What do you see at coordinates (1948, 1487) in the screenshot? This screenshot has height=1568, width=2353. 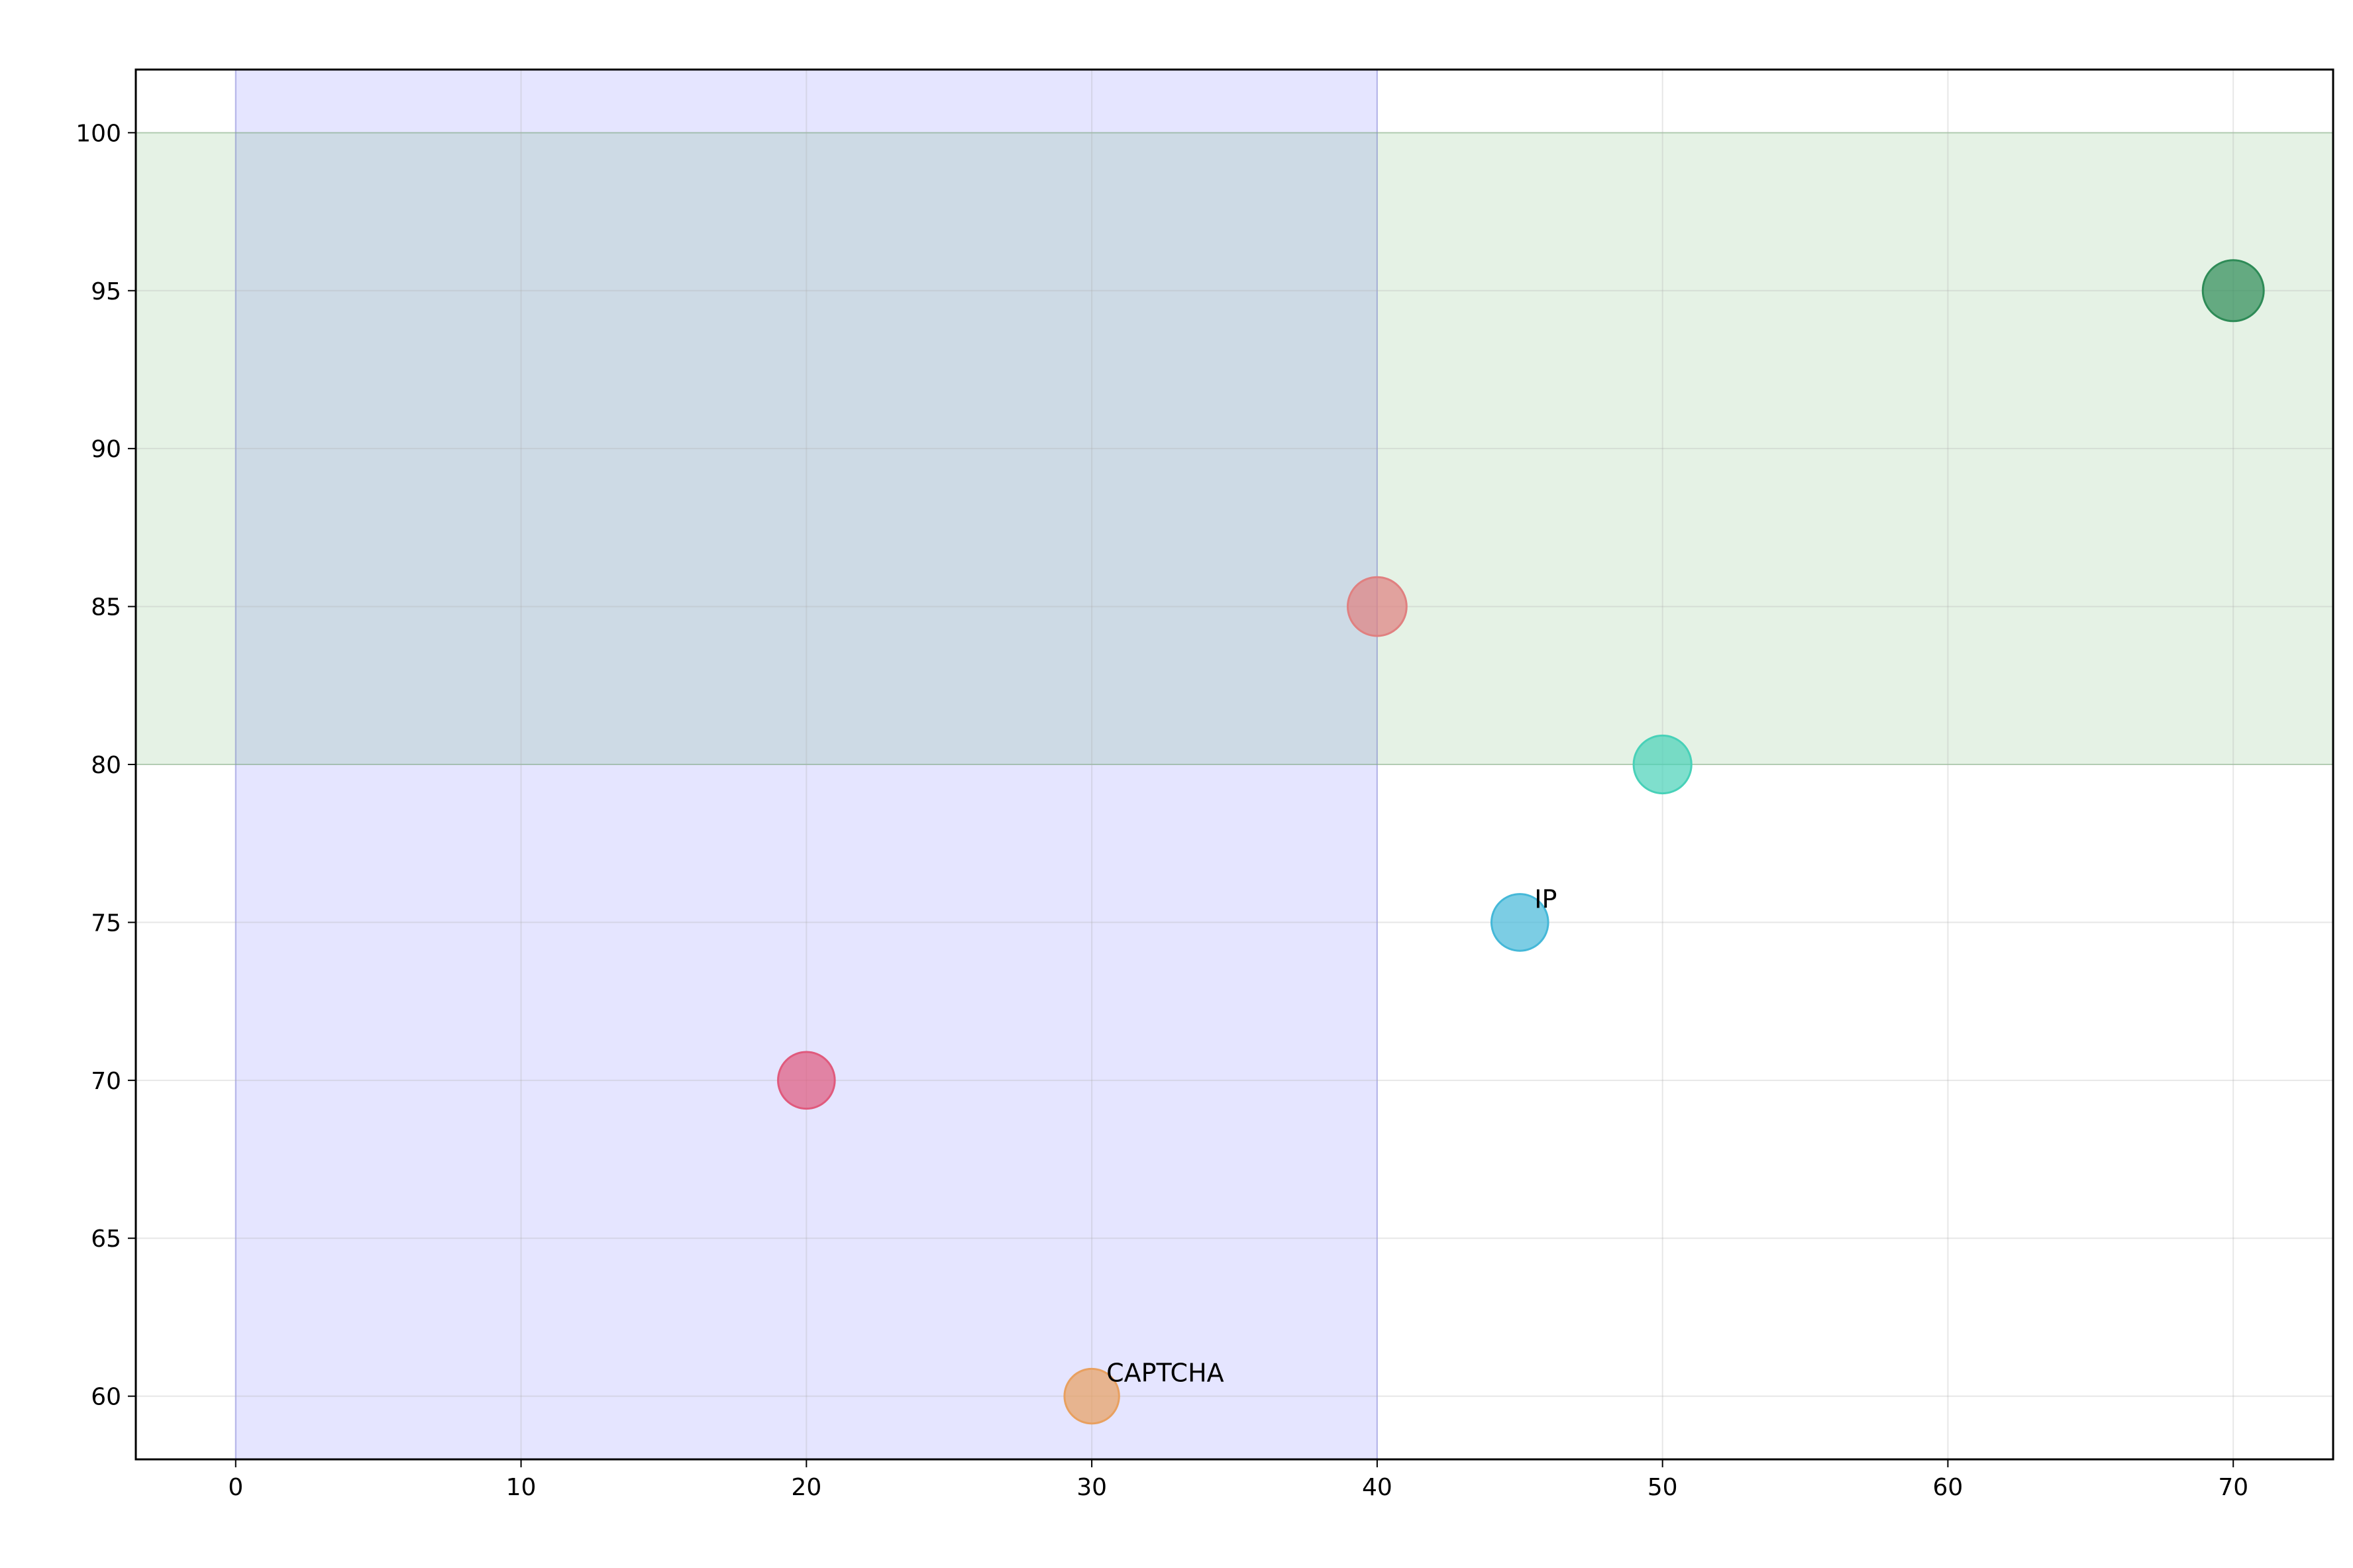 I see `x-tick-label: 60` at bounding box center [1948, 1487].